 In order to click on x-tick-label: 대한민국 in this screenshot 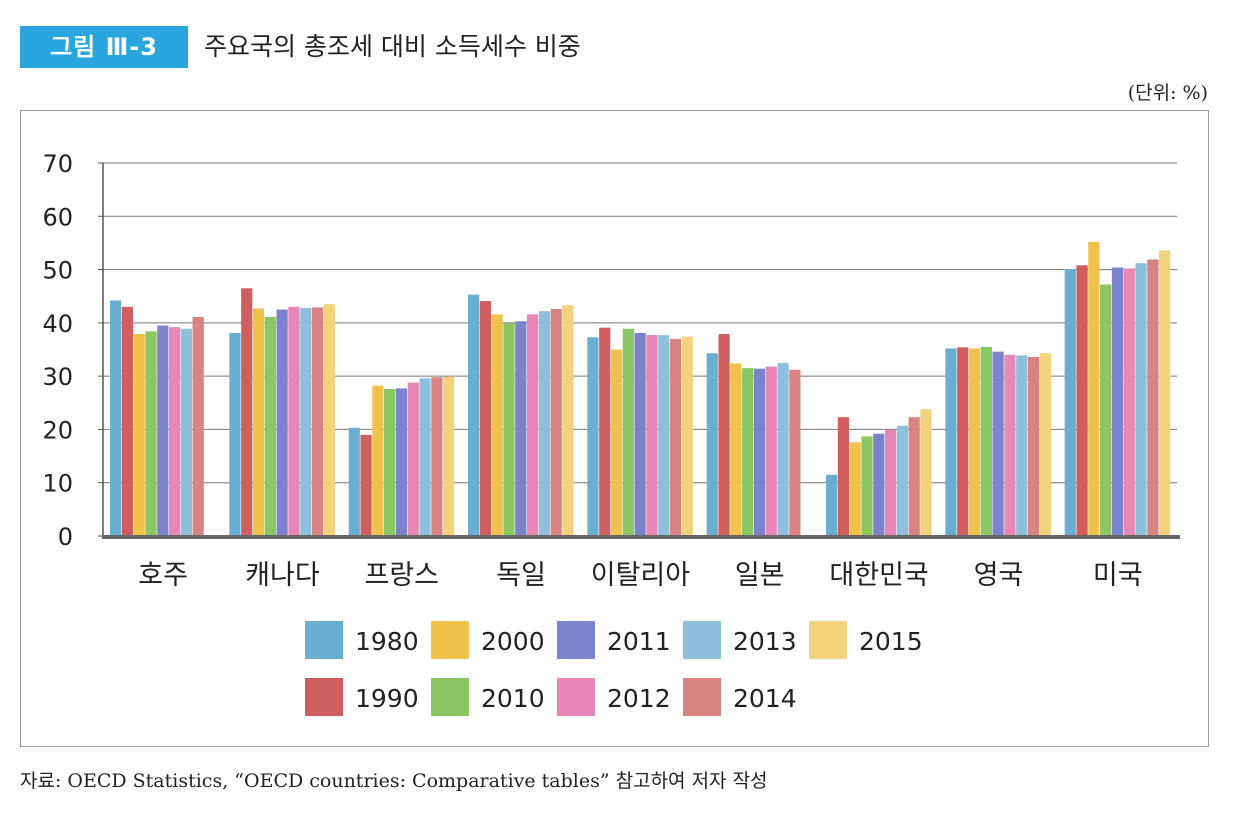, I will do `click(878, 575)`.